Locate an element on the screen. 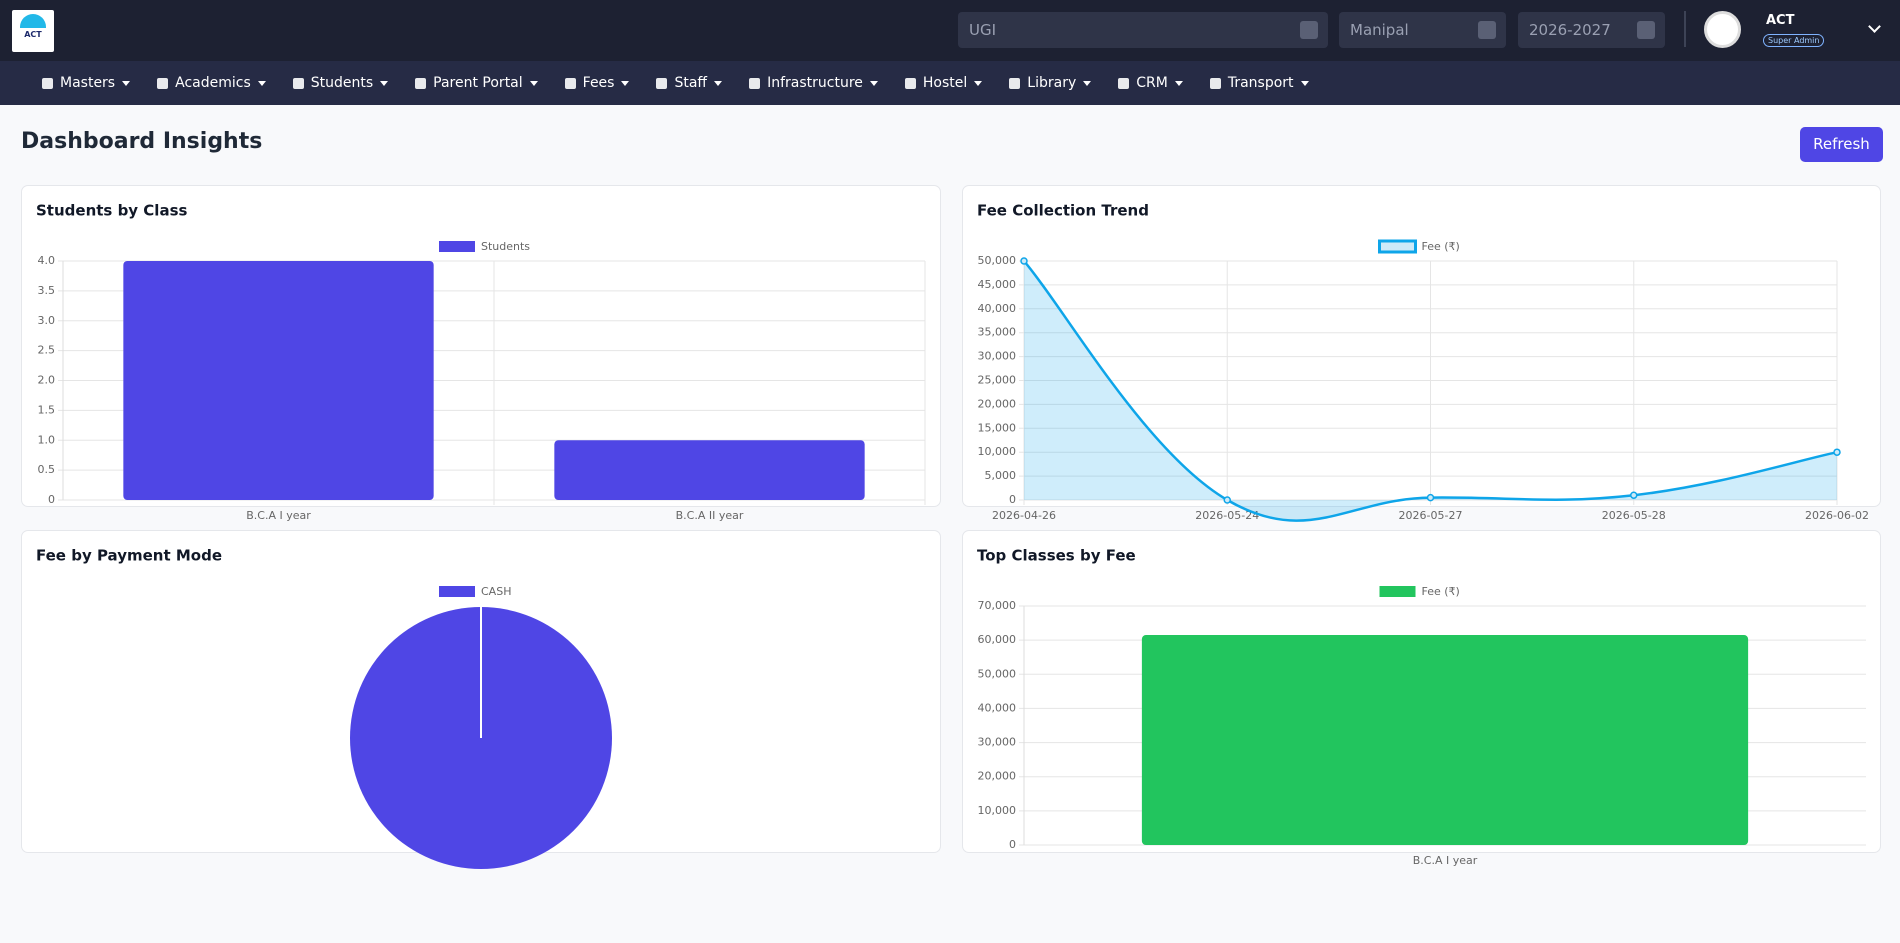 The width and height of the screenshot is (1900, 943). nav-label: CRM is located at coordinates (1152, 83).